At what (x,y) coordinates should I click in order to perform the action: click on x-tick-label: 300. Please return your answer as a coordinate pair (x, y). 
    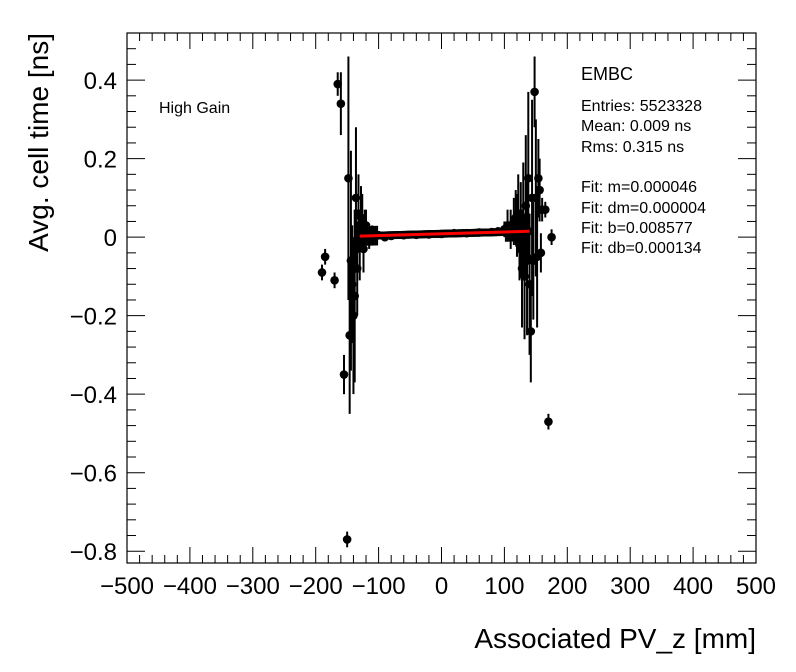
    Looking at the image, I should click on (630, 586).